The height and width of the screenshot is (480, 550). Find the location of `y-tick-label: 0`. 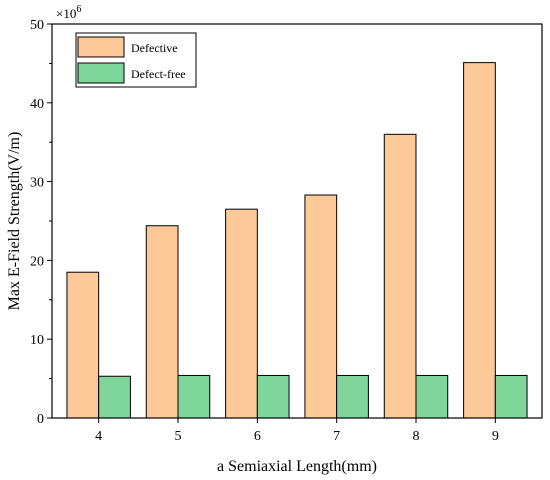

y-tick-label: 0 is located at coordinates (40, 419).